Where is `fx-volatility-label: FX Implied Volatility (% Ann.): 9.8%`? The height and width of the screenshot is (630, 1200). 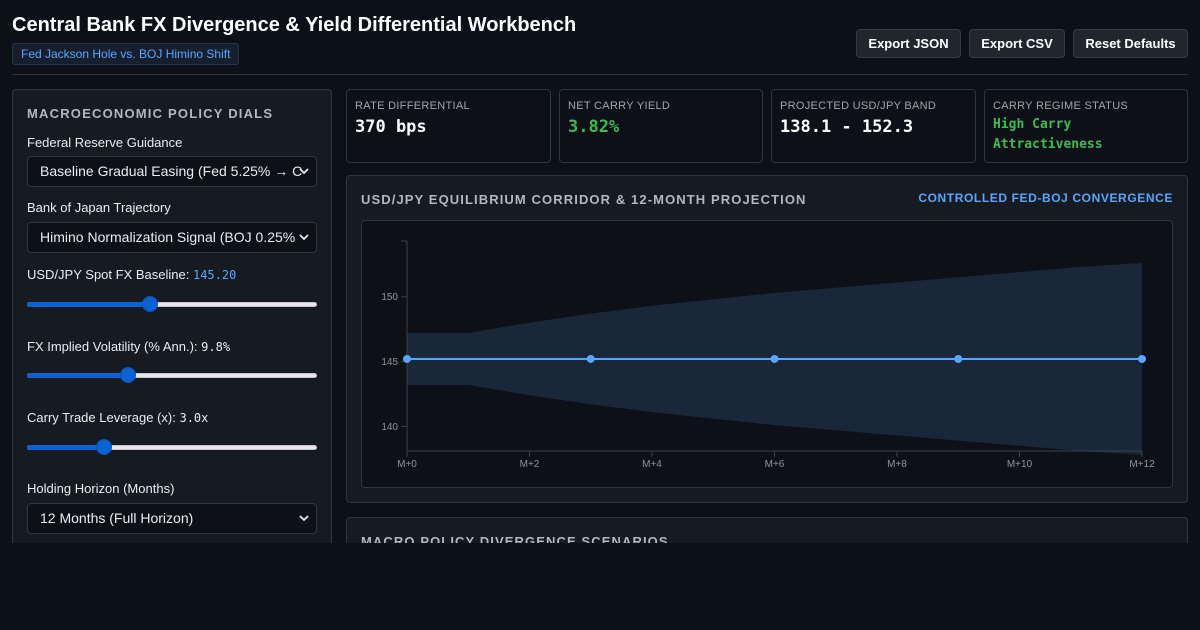 fx-volatility-label: FX Implied Volatility (% Ann.): 9.8% is located at coordinates (128, 346).